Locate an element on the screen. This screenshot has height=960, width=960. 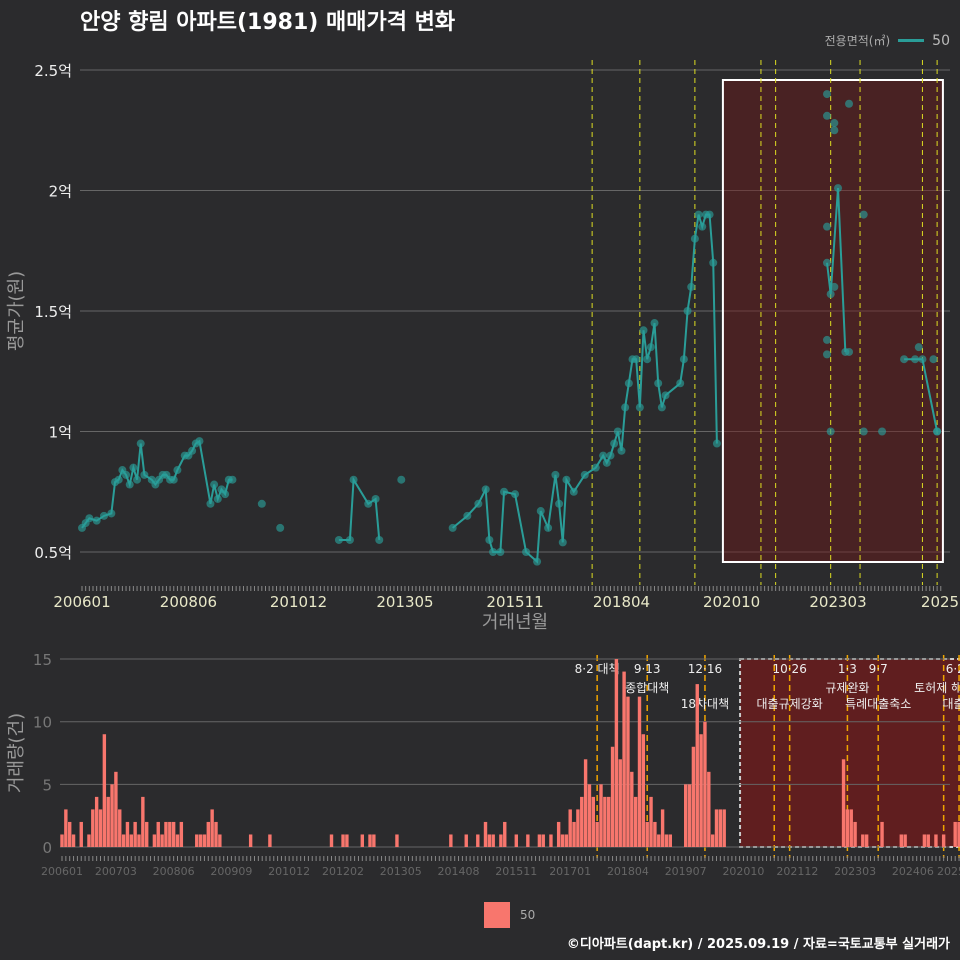
x-tick-label: 202303 is located at coordinates (837, 602).